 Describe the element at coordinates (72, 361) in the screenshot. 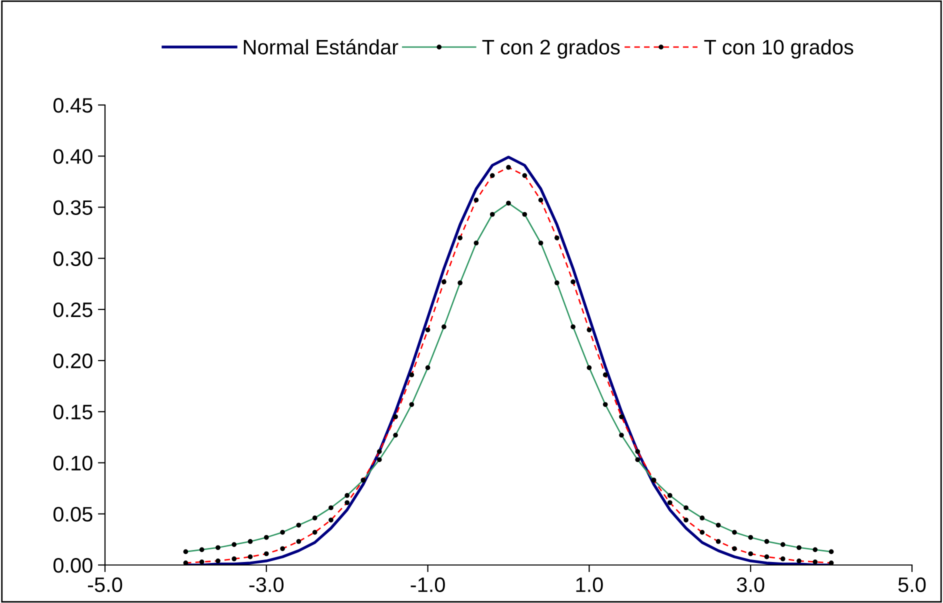

I see `y-tick-label: 0.20` at that location.